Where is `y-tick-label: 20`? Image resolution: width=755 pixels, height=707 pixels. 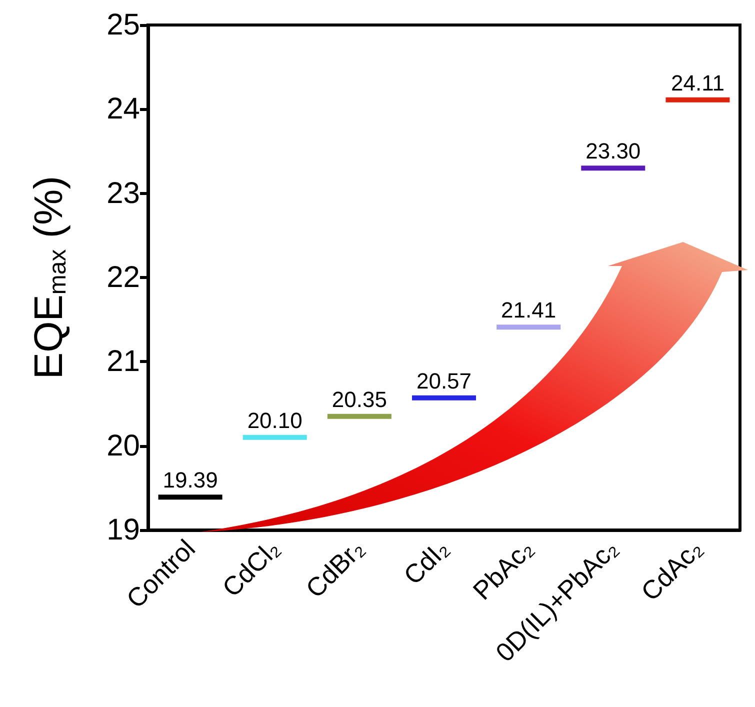 y-tick-label: 20 is located at coordinates (123, 445).